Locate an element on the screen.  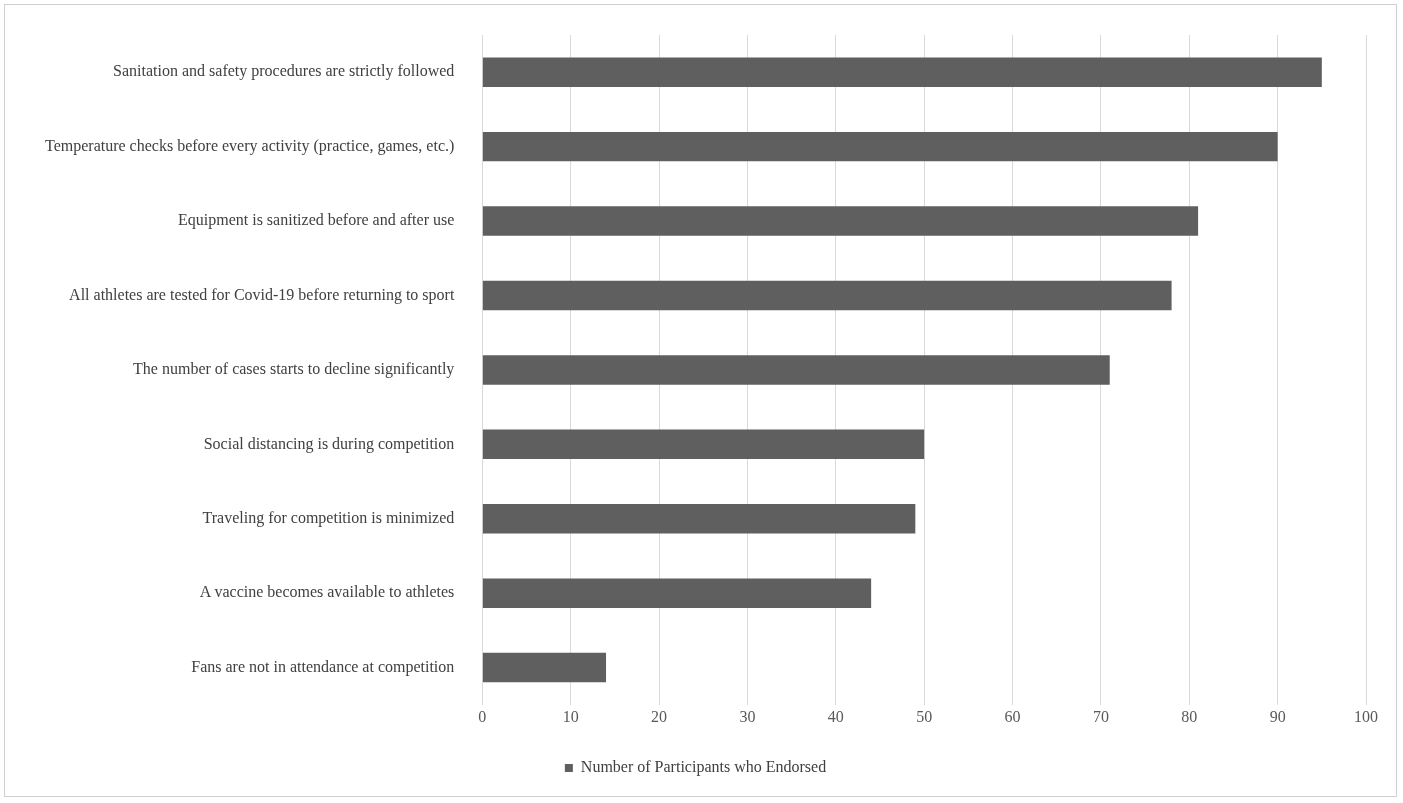
y-tick-label: Traveling for competition is minimized is located at coordinates (328, 517).